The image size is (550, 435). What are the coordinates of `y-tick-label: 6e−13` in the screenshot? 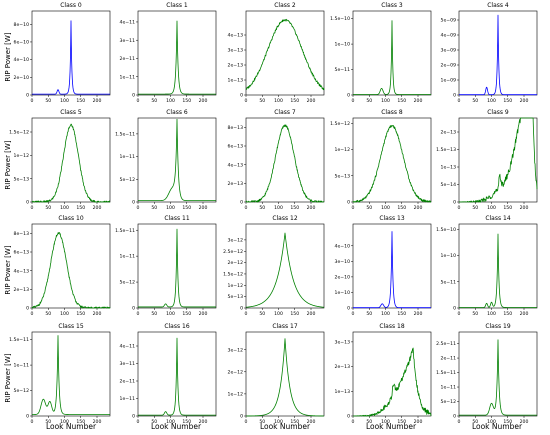 It's located at (22, 253).